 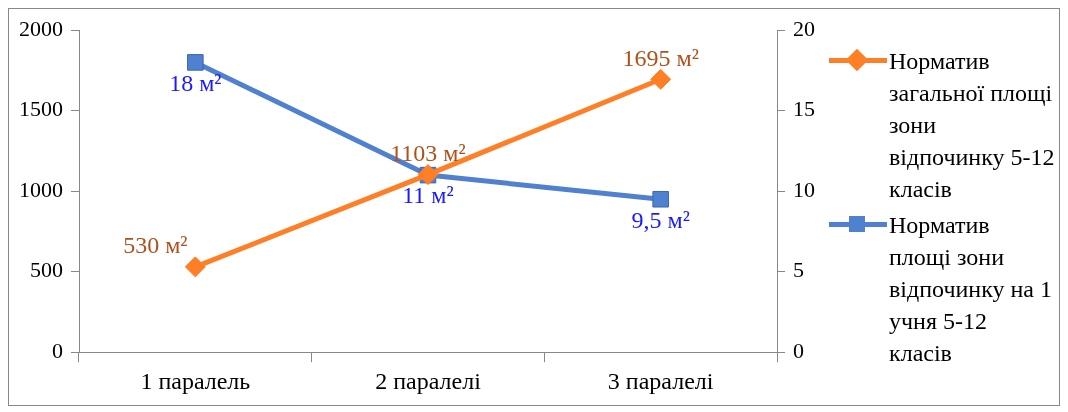 What do you see at coordinates (428, 152) in the screenshot?
I see `data-label: 1103 м²` at bounding box center [428, 152].